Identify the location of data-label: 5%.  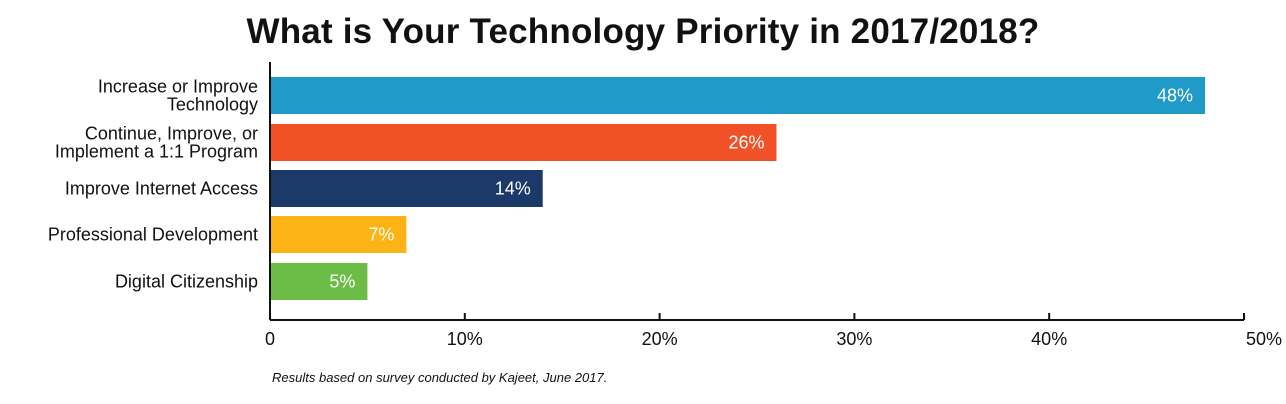
(342, 282).